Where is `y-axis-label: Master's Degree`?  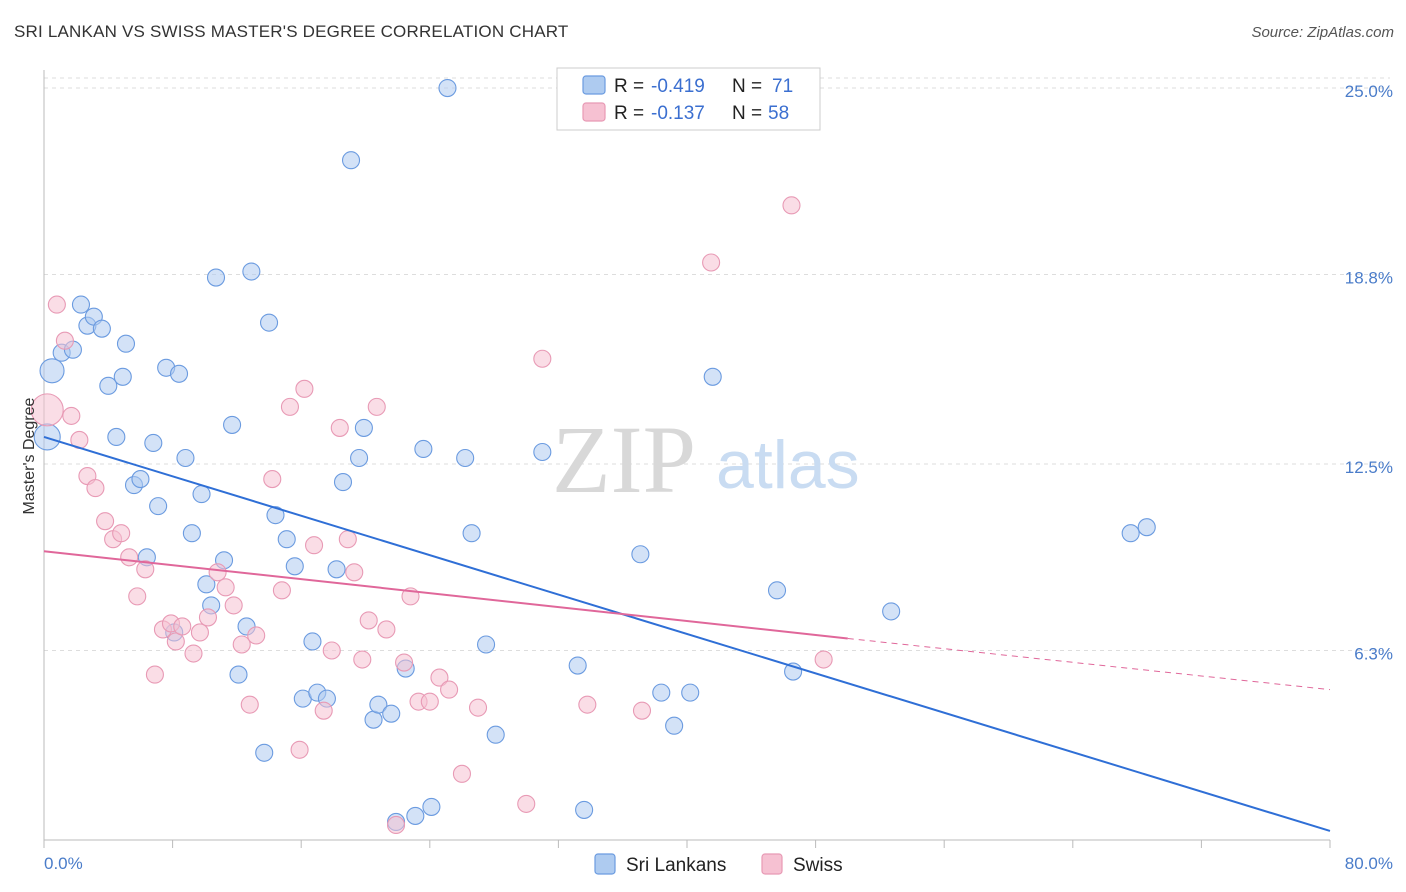 y-axis-label: Master's Degree is located at coordinates (29, 455).